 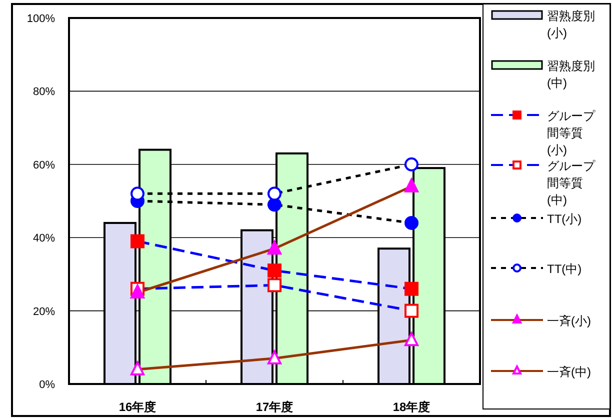 What do you see at coordinates (41, 19) in the screenshot?
I see `y-tick-label: 100%` at bounding box center [41, 19].